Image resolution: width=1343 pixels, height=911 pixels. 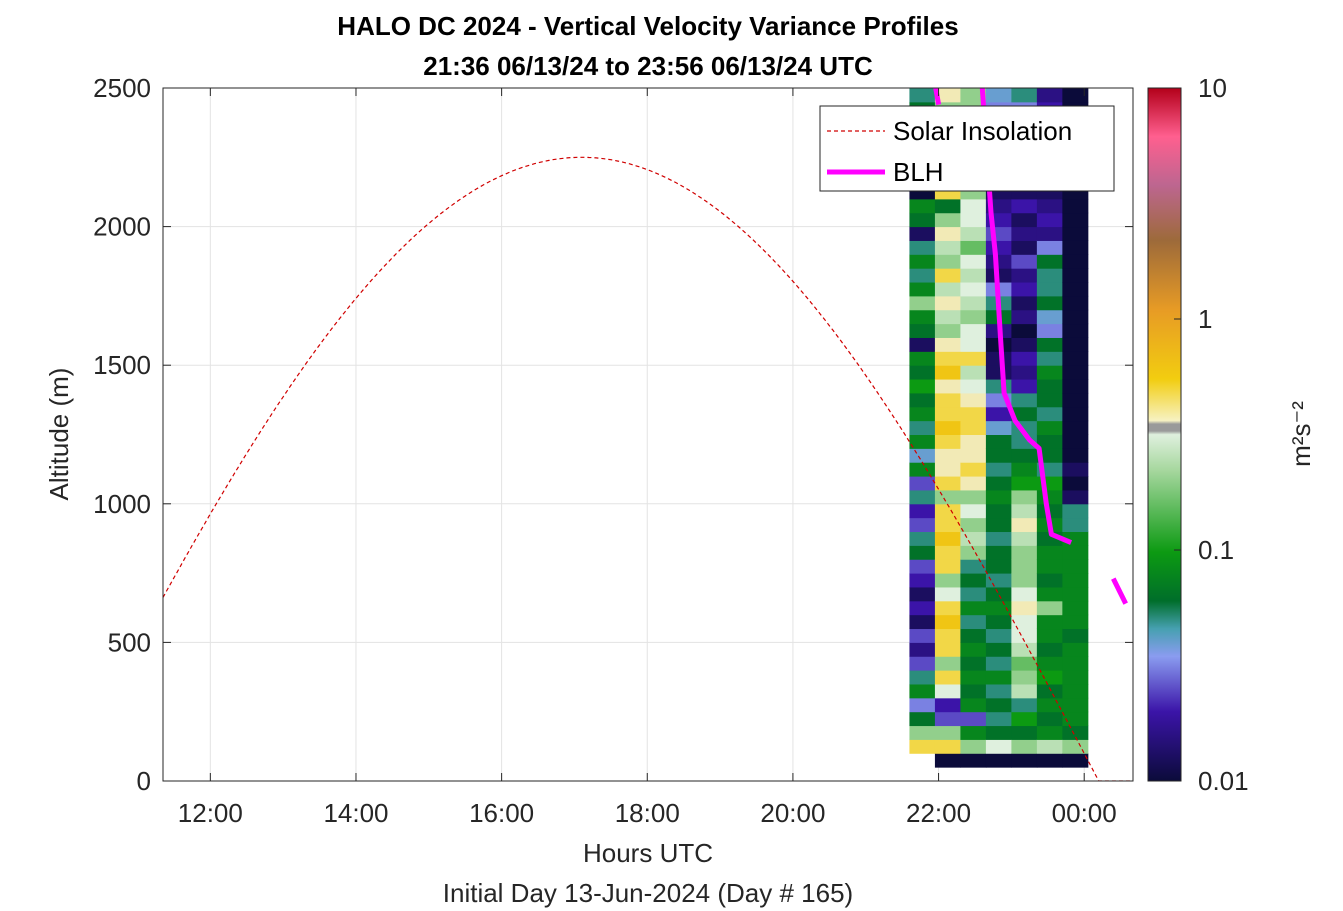 What do you see at coordinates (918, 172) in the screenshot?
I see `legend-blh-label: BLH` at bounding box center [918, 172].